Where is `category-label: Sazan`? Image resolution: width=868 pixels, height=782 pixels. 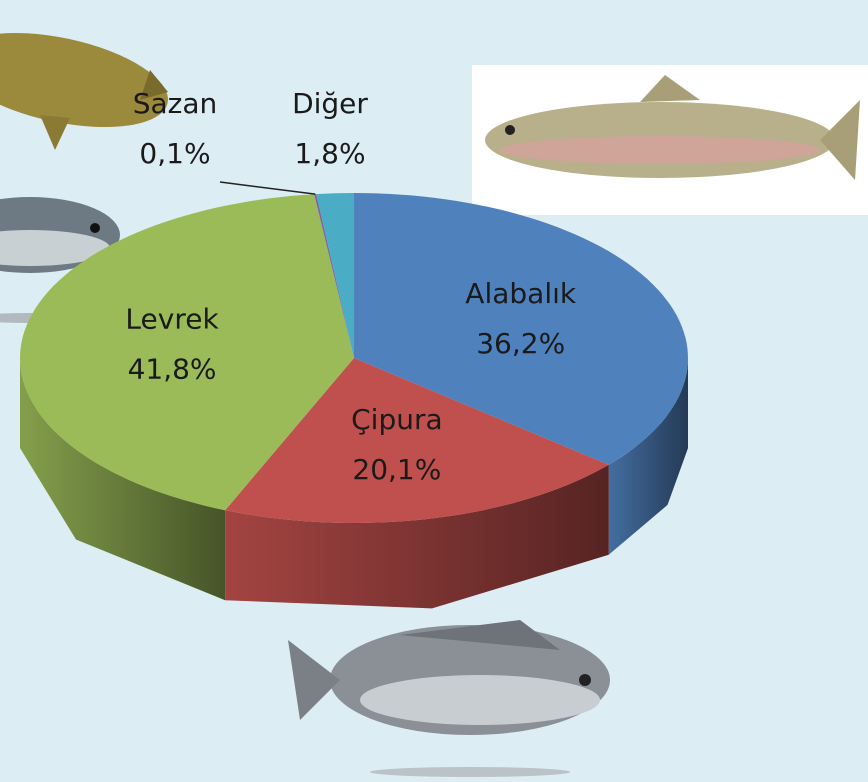
category-label: Sazan is located at coordinates (175, 103).